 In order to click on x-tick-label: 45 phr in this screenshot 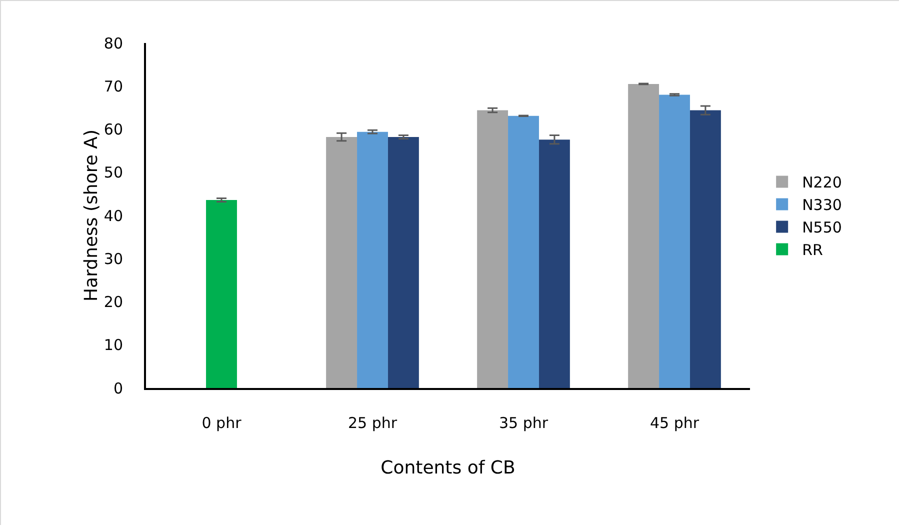, I will do `click(675, 423)`.